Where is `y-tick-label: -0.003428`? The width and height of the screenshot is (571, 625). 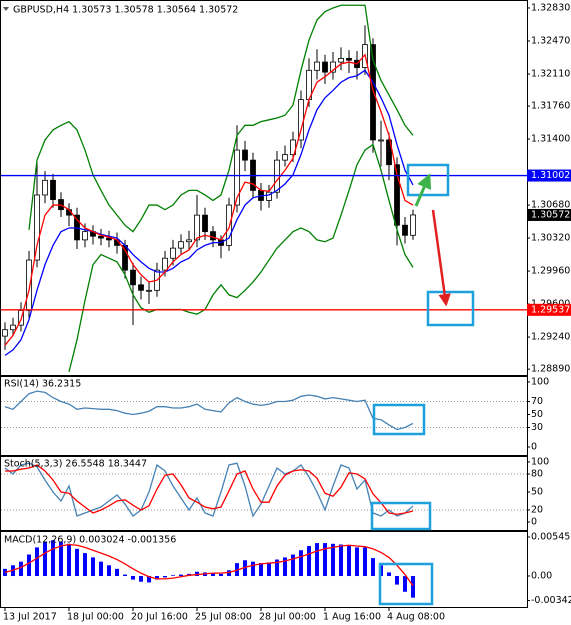 y-tick-label: -0.003428 is located at coordinates (551, 600).